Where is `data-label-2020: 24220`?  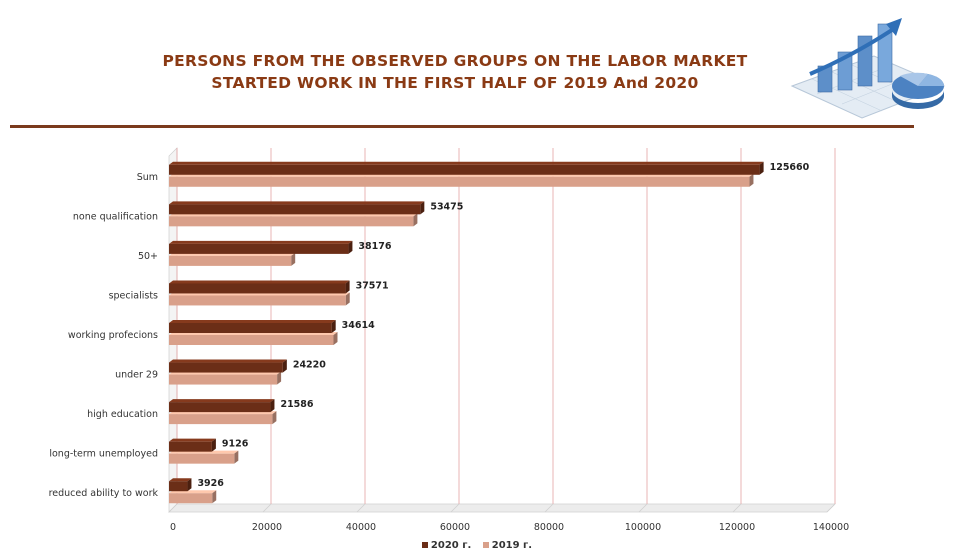 data-label-2020: 24220 is located at coordinates (309, 365).